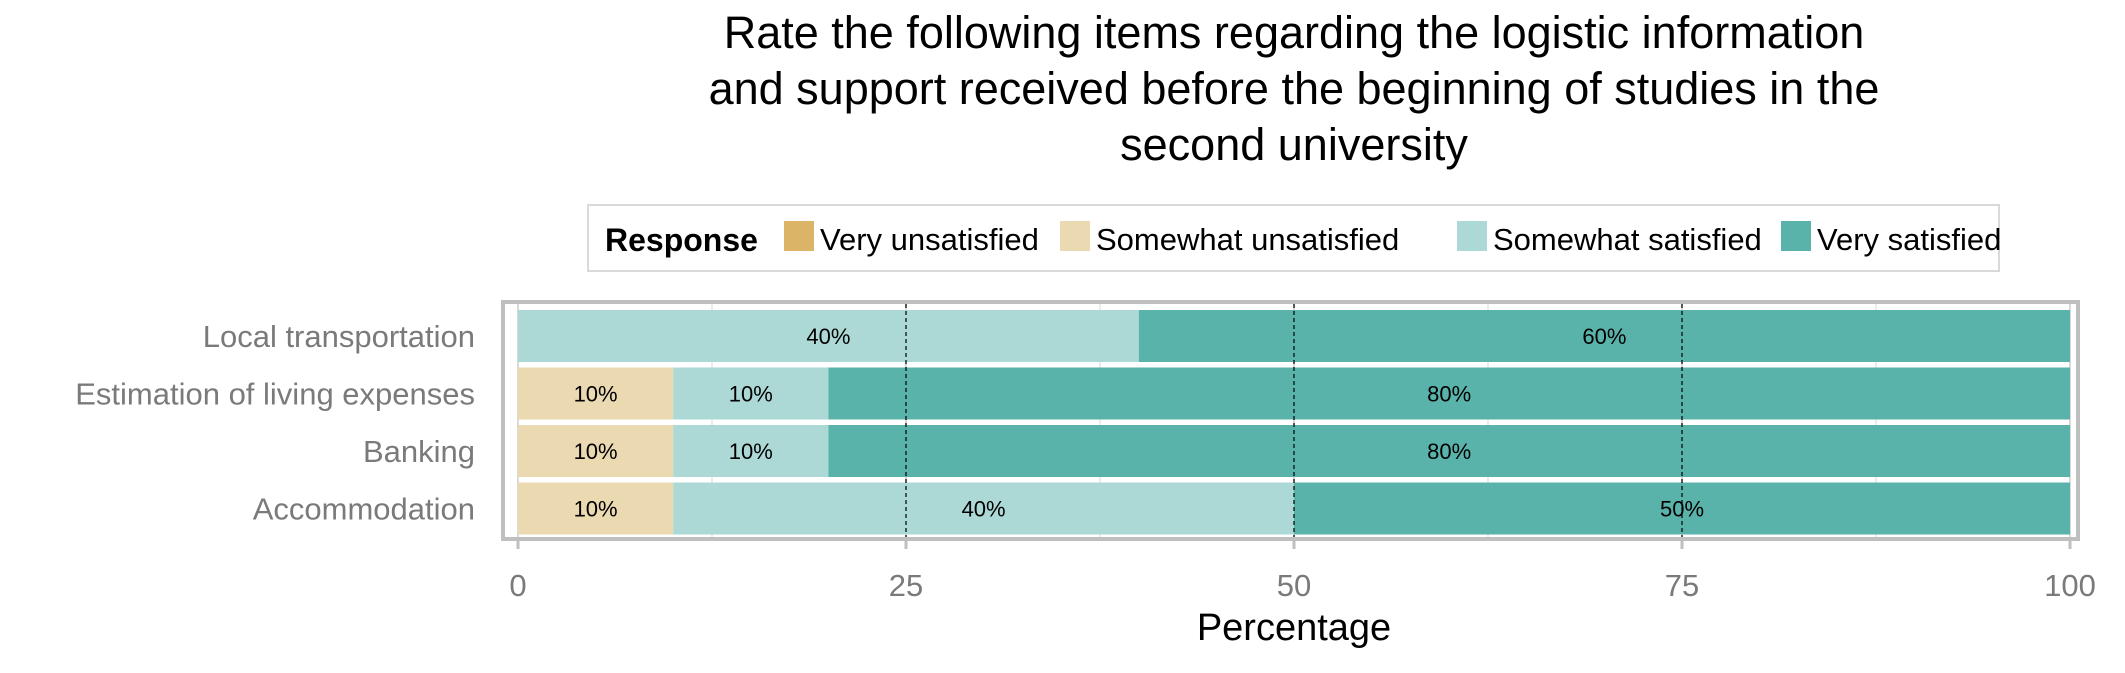 This screenshot has width=2125, height=673. What do you see at coordinates (1294, 144) in the screenshot?
I see `chart-title-line-3: second university` at bounding box center [1294, 144].